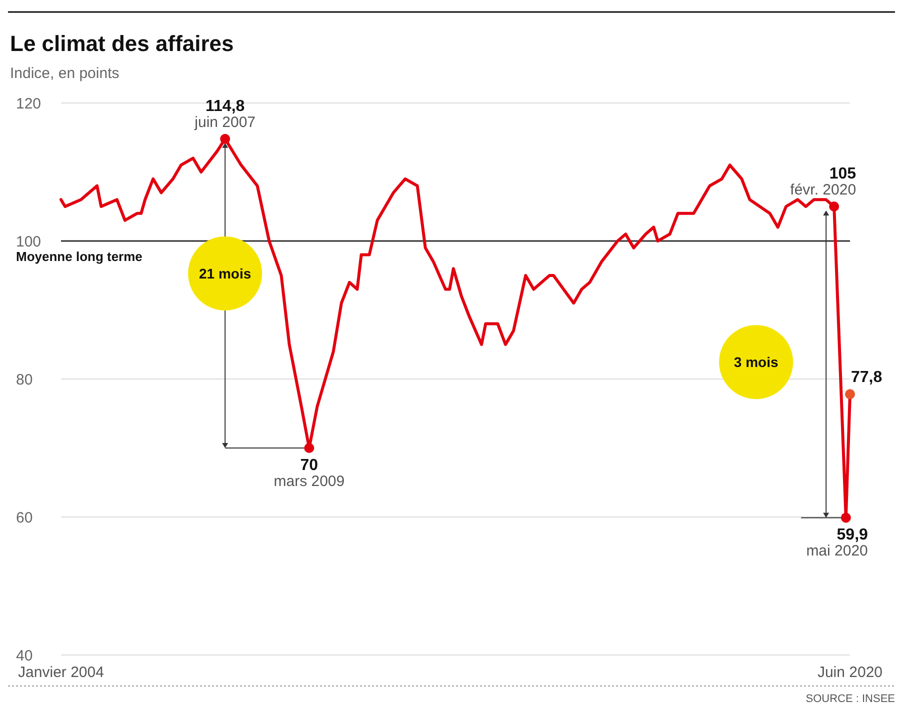  I want to click on ref-line-label: Moyenne long terme, so click(79, 256).